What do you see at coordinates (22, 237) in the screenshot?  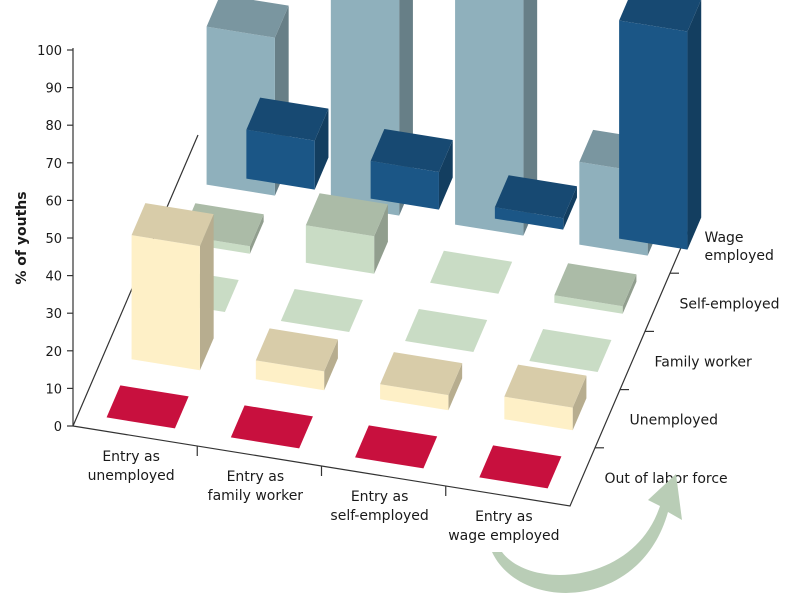 I see `y-axis-title: % of youths` at bounding box center [22, 237].